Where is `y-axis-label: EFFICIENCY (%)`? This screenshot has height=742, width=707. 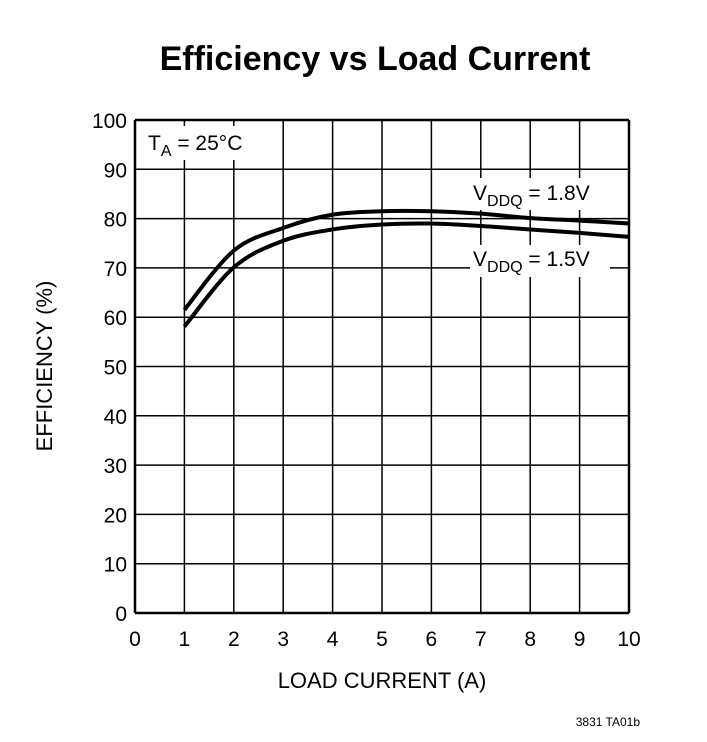
y-axis-label: EFFICIENCY (%) is located at coordinates (44, 366).